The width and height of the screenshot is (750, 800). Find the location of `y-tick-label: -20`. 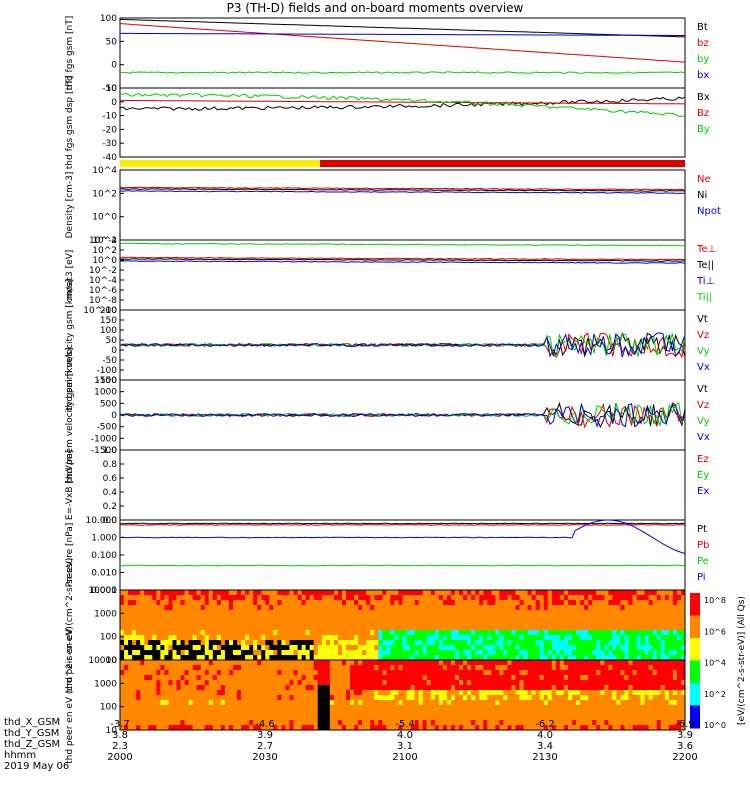

y-tick-label: -20 is located at coordinates (109, 130).